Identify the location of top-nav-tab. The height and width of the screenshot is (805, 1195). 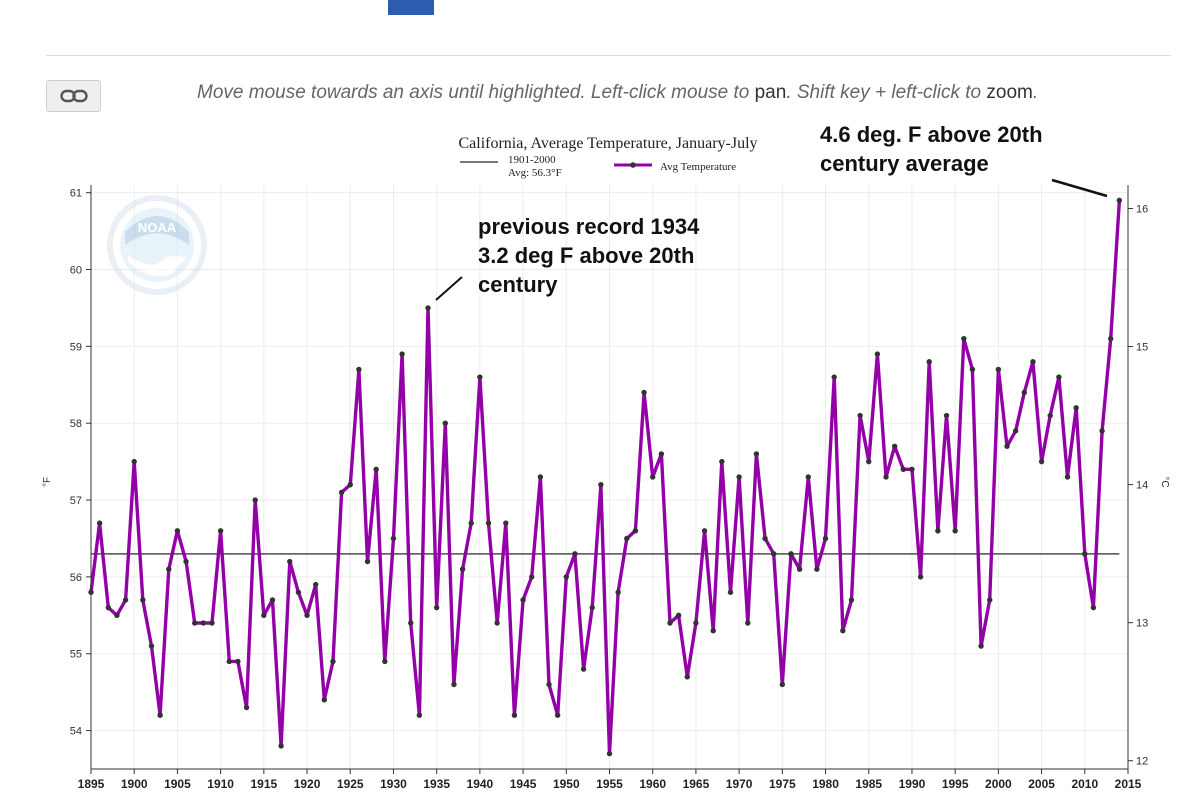
(411, 7).